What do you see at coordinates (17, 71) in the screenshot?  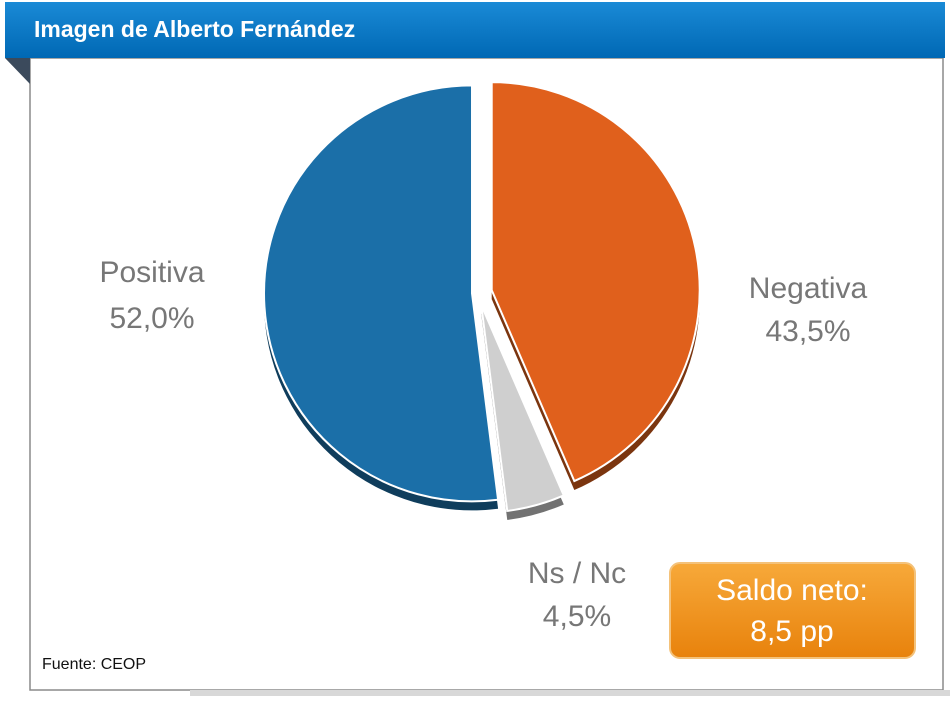 I see `header-fold` at bounding box center [17, 71].